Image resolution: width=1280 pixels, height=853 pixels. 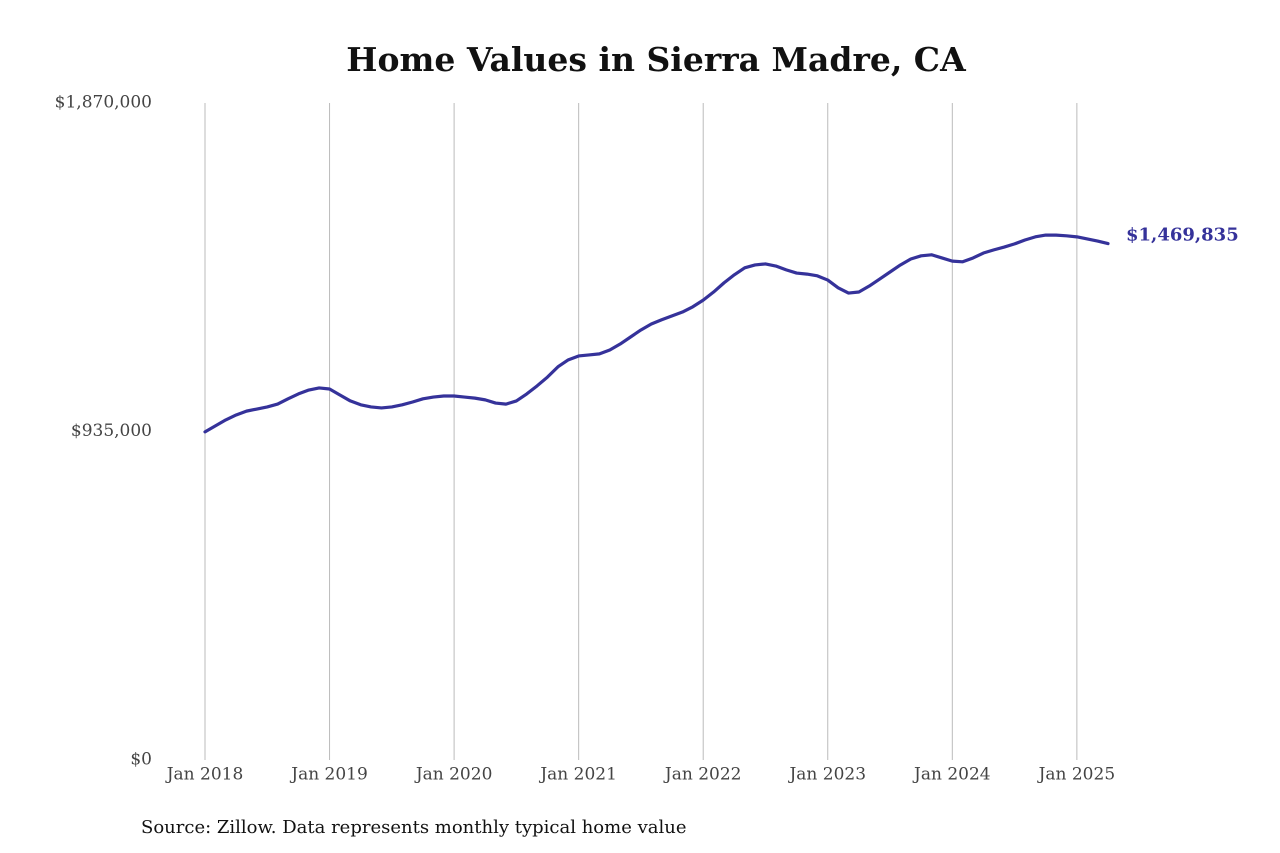 What do you see at coordinates (1076, 775) in the screenshot?
I see `x-tick-label: Jan 2025` at bounding box center [1076, 775].